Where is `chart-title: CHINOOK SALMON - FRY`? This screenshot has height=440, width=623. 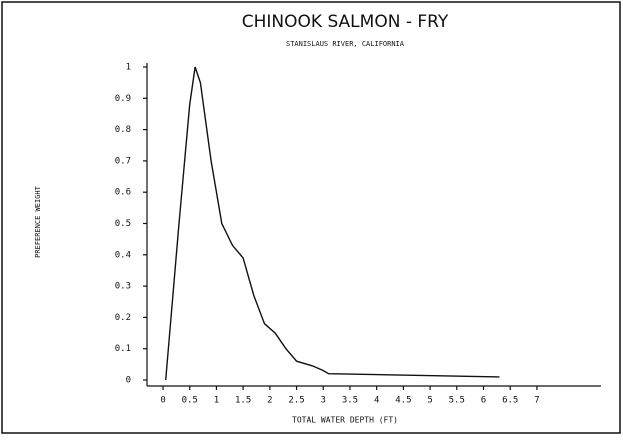
chart-title: CHINOOK SALMON - FRY is located at coordinates (345, 22).